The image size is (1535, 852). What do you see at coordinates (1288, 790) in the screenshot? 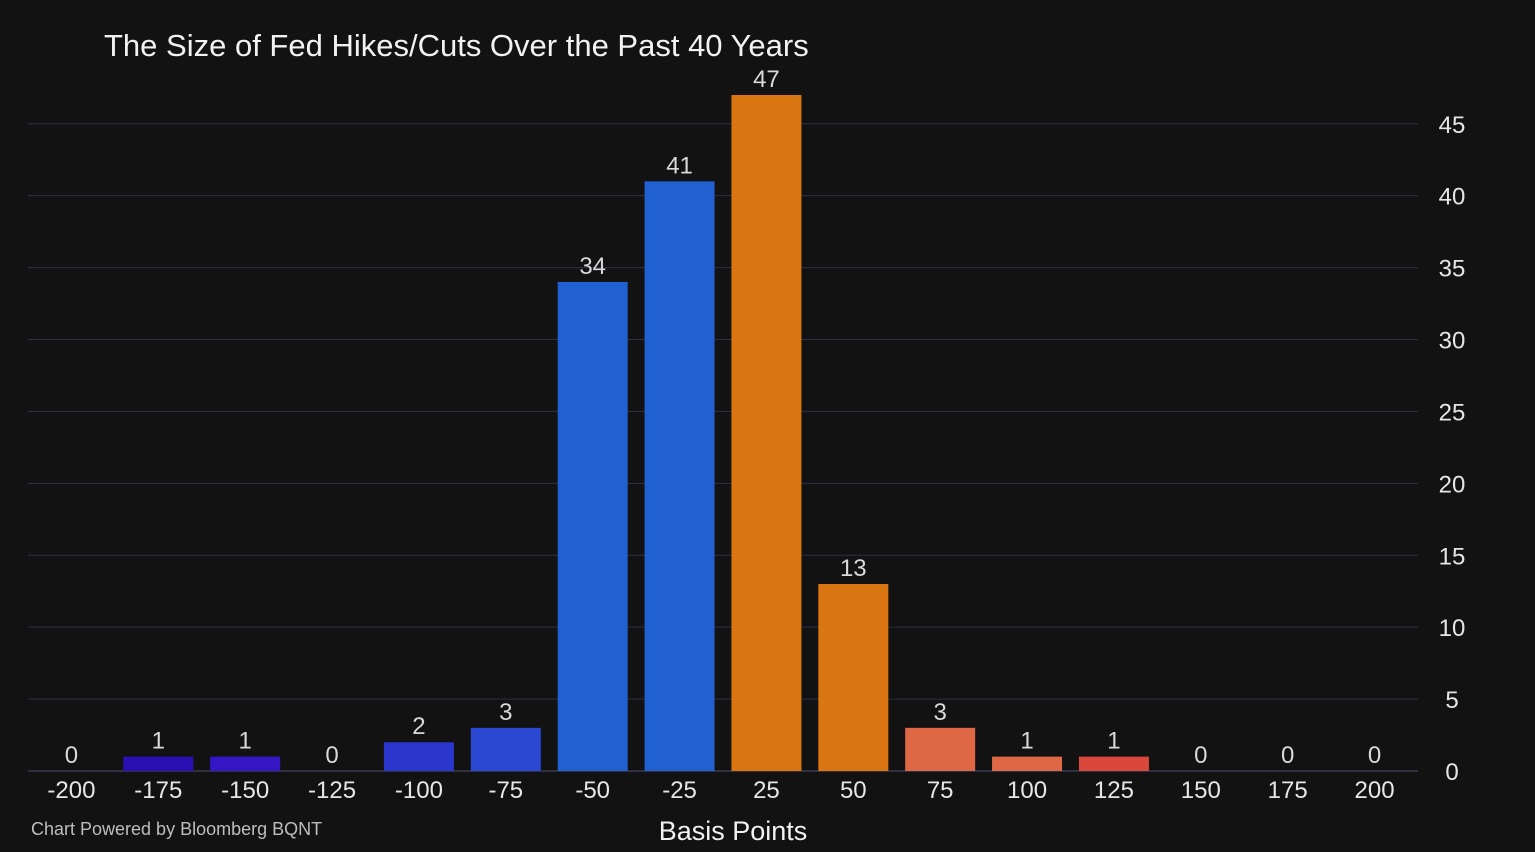
I see `x-tick-label: 175` at bounding box center [1288, 790].